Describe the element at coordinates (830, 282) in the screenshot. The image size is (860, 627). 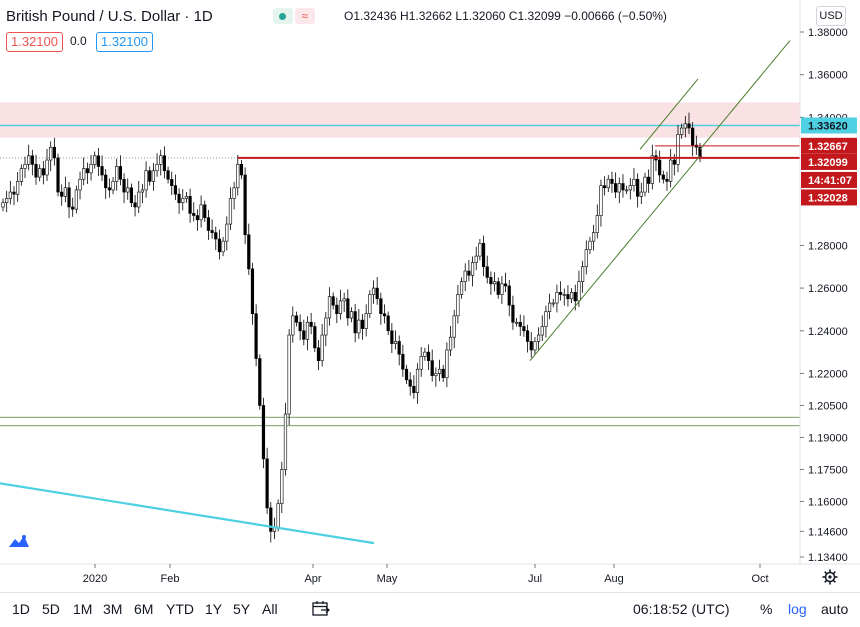
I see `price-axis` at that location.